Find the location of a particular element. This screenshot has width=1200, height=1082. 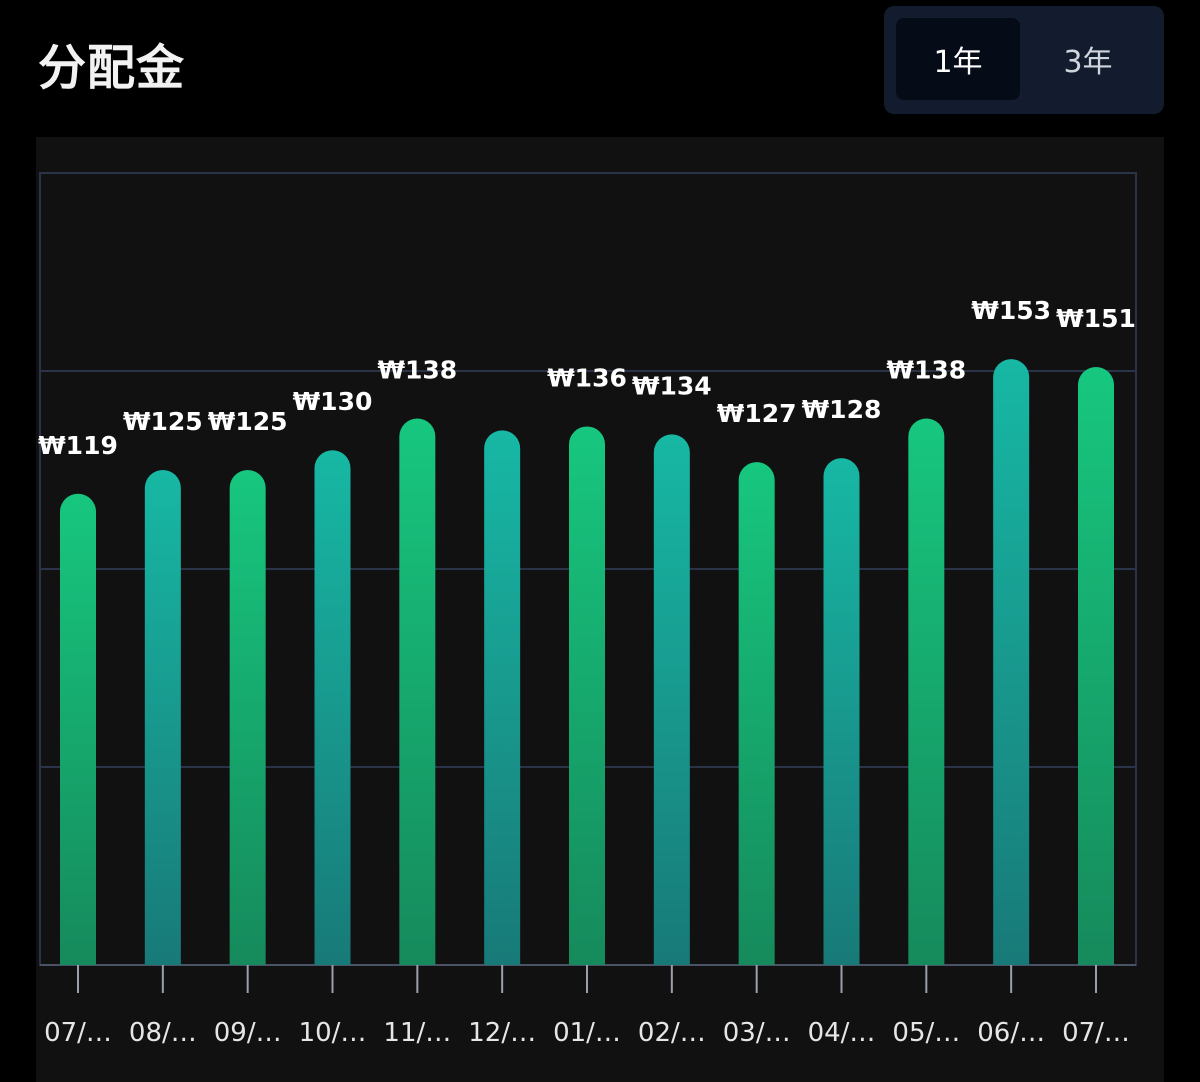

page-title: 分配金 is located at coordinates (112, 68).